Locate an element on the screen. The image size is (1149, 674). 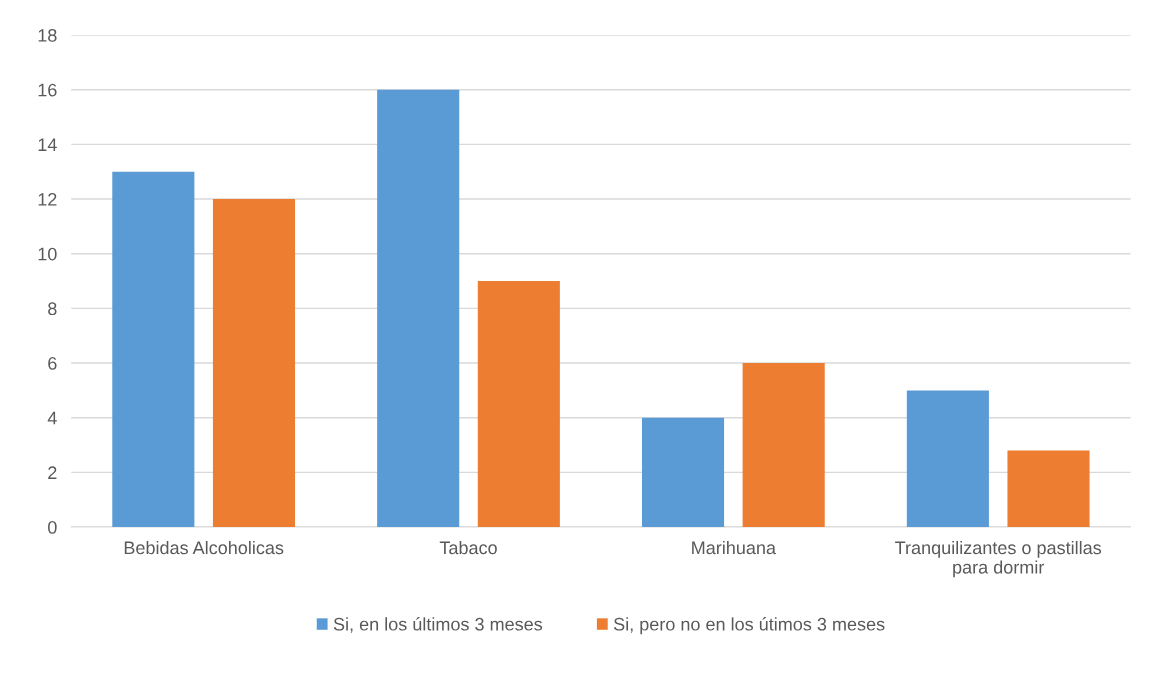
x-tick-label: Bebidas Alcoholicas is located at coordinates (204, 547).